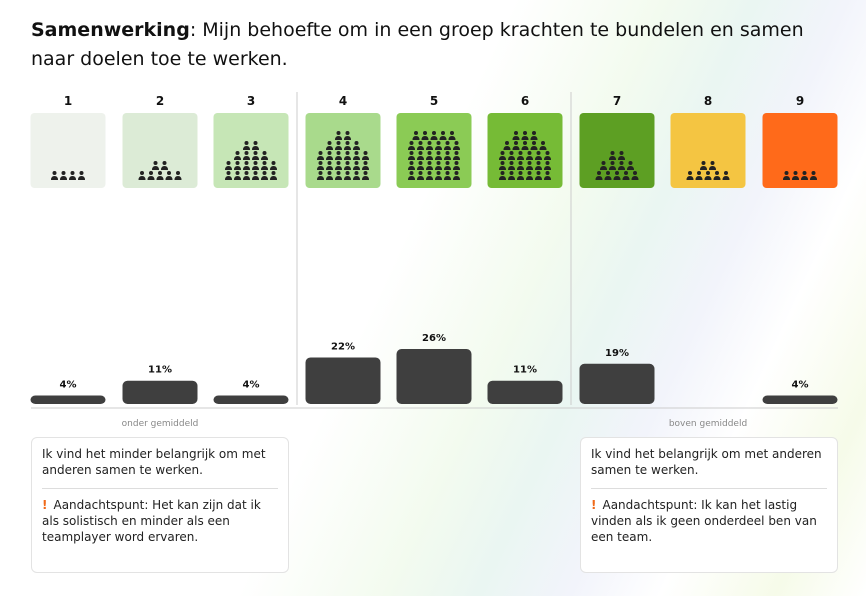 This screenshot has height=596, width=866. I want to click on category-label: 3, so click(251, 101).